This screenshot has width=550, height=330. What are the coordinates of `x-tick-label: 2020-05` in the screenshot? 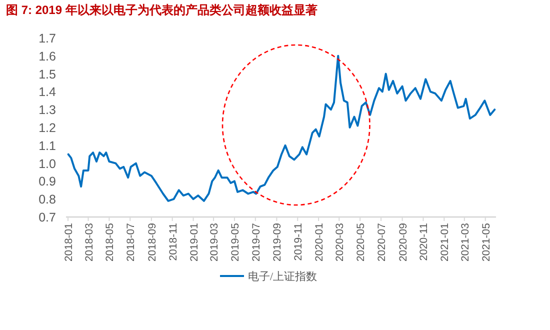 It's located at (361, 242).